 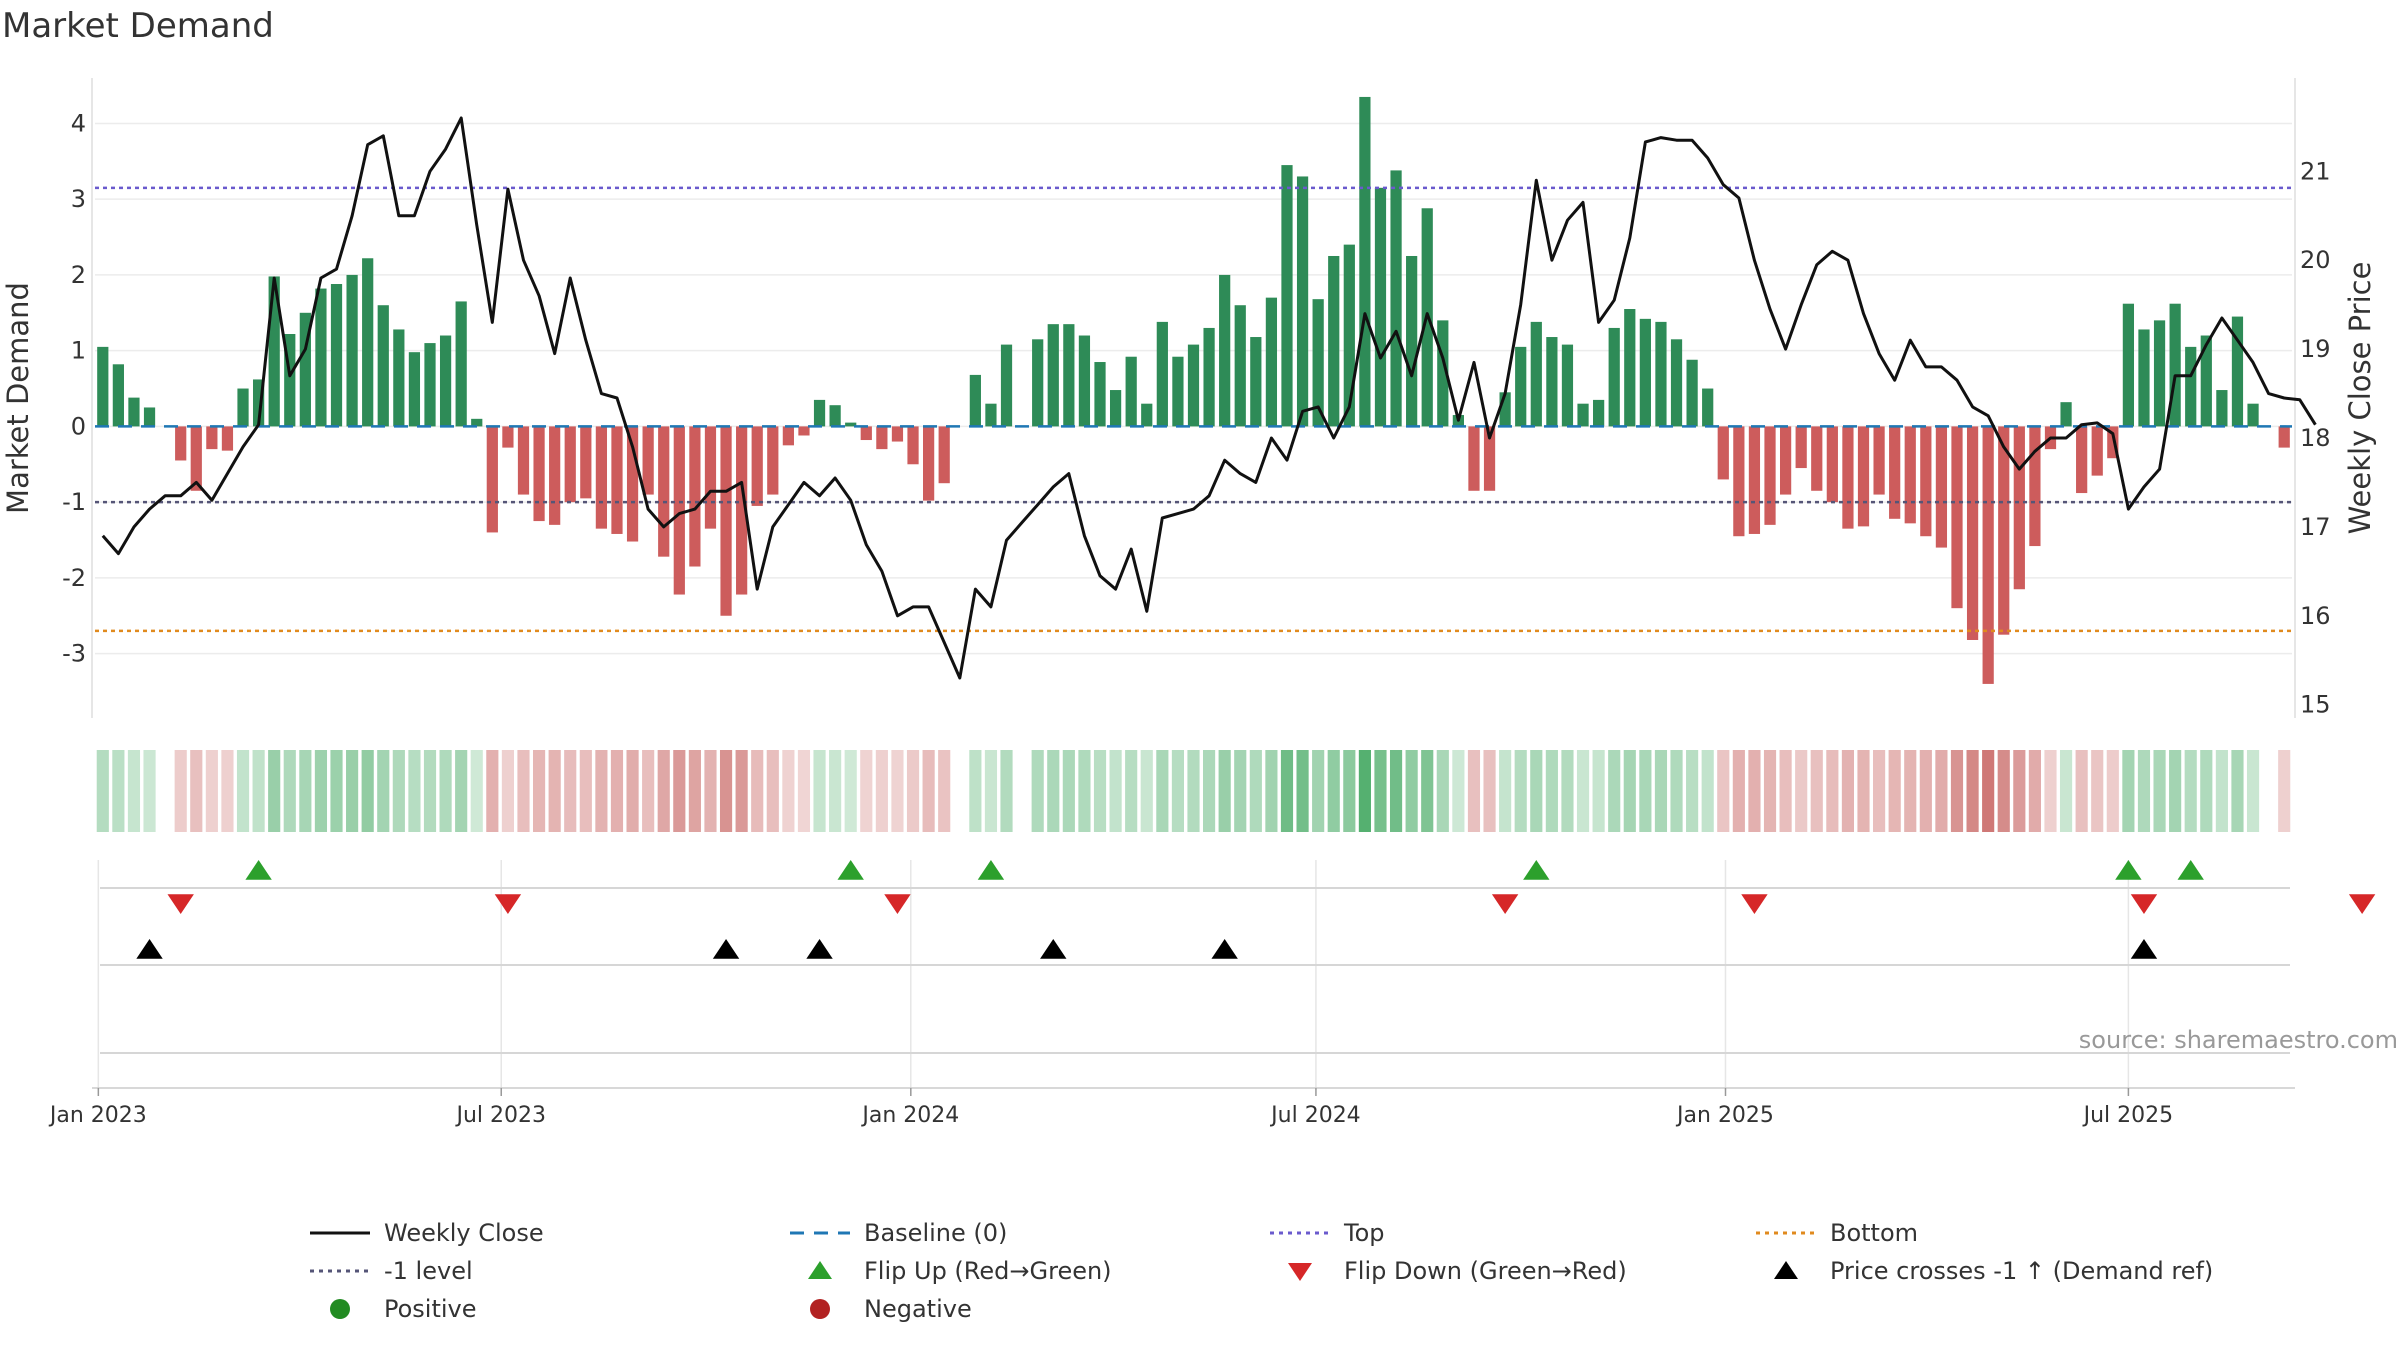 What do you see at coordinates (2128, 1115) in the screenshot?
I see `x-tick-label: Jul 2025` at bounding box center [2128, 1115].